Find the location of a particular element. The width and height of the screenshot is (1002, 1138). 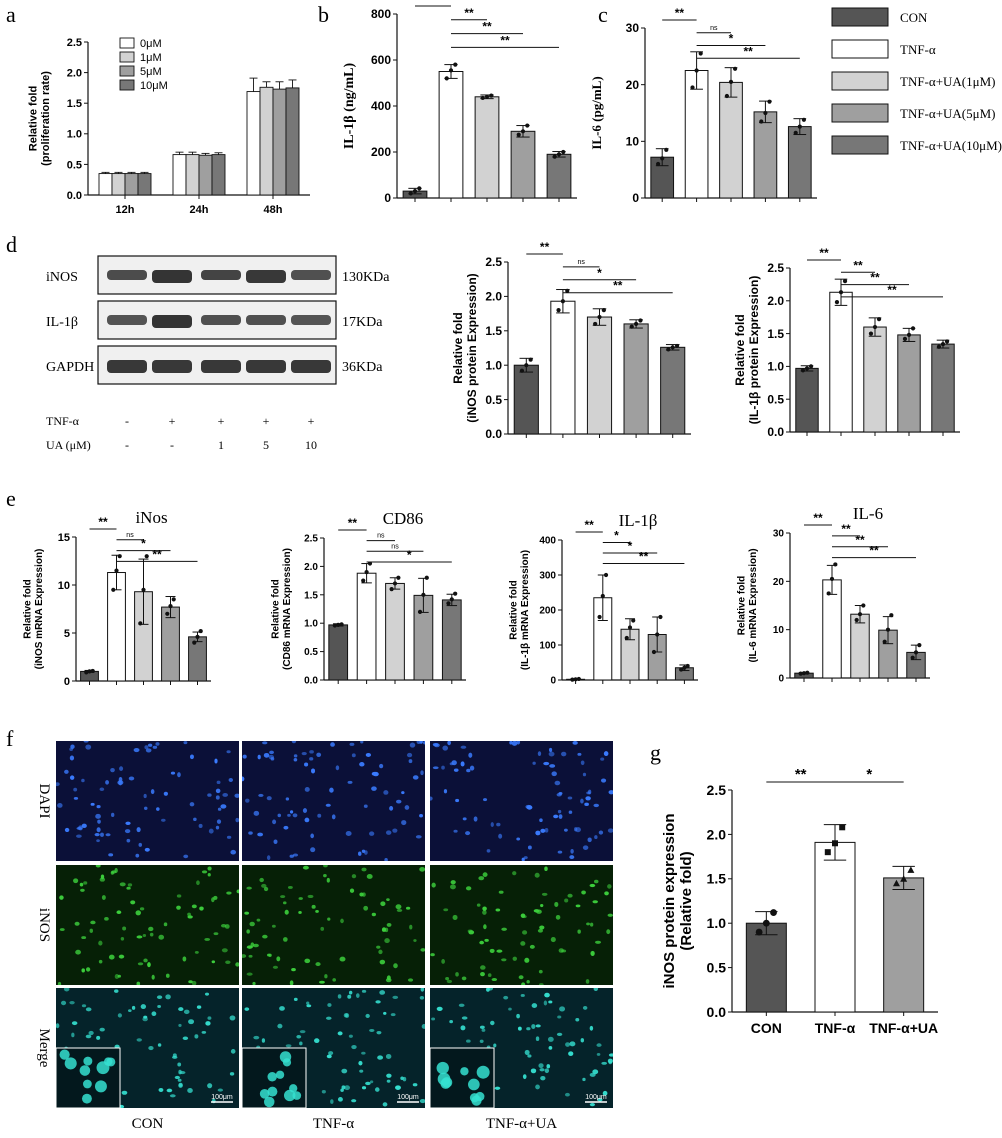

y-tick-label: 1.0 is located at coordinates (74, 135).